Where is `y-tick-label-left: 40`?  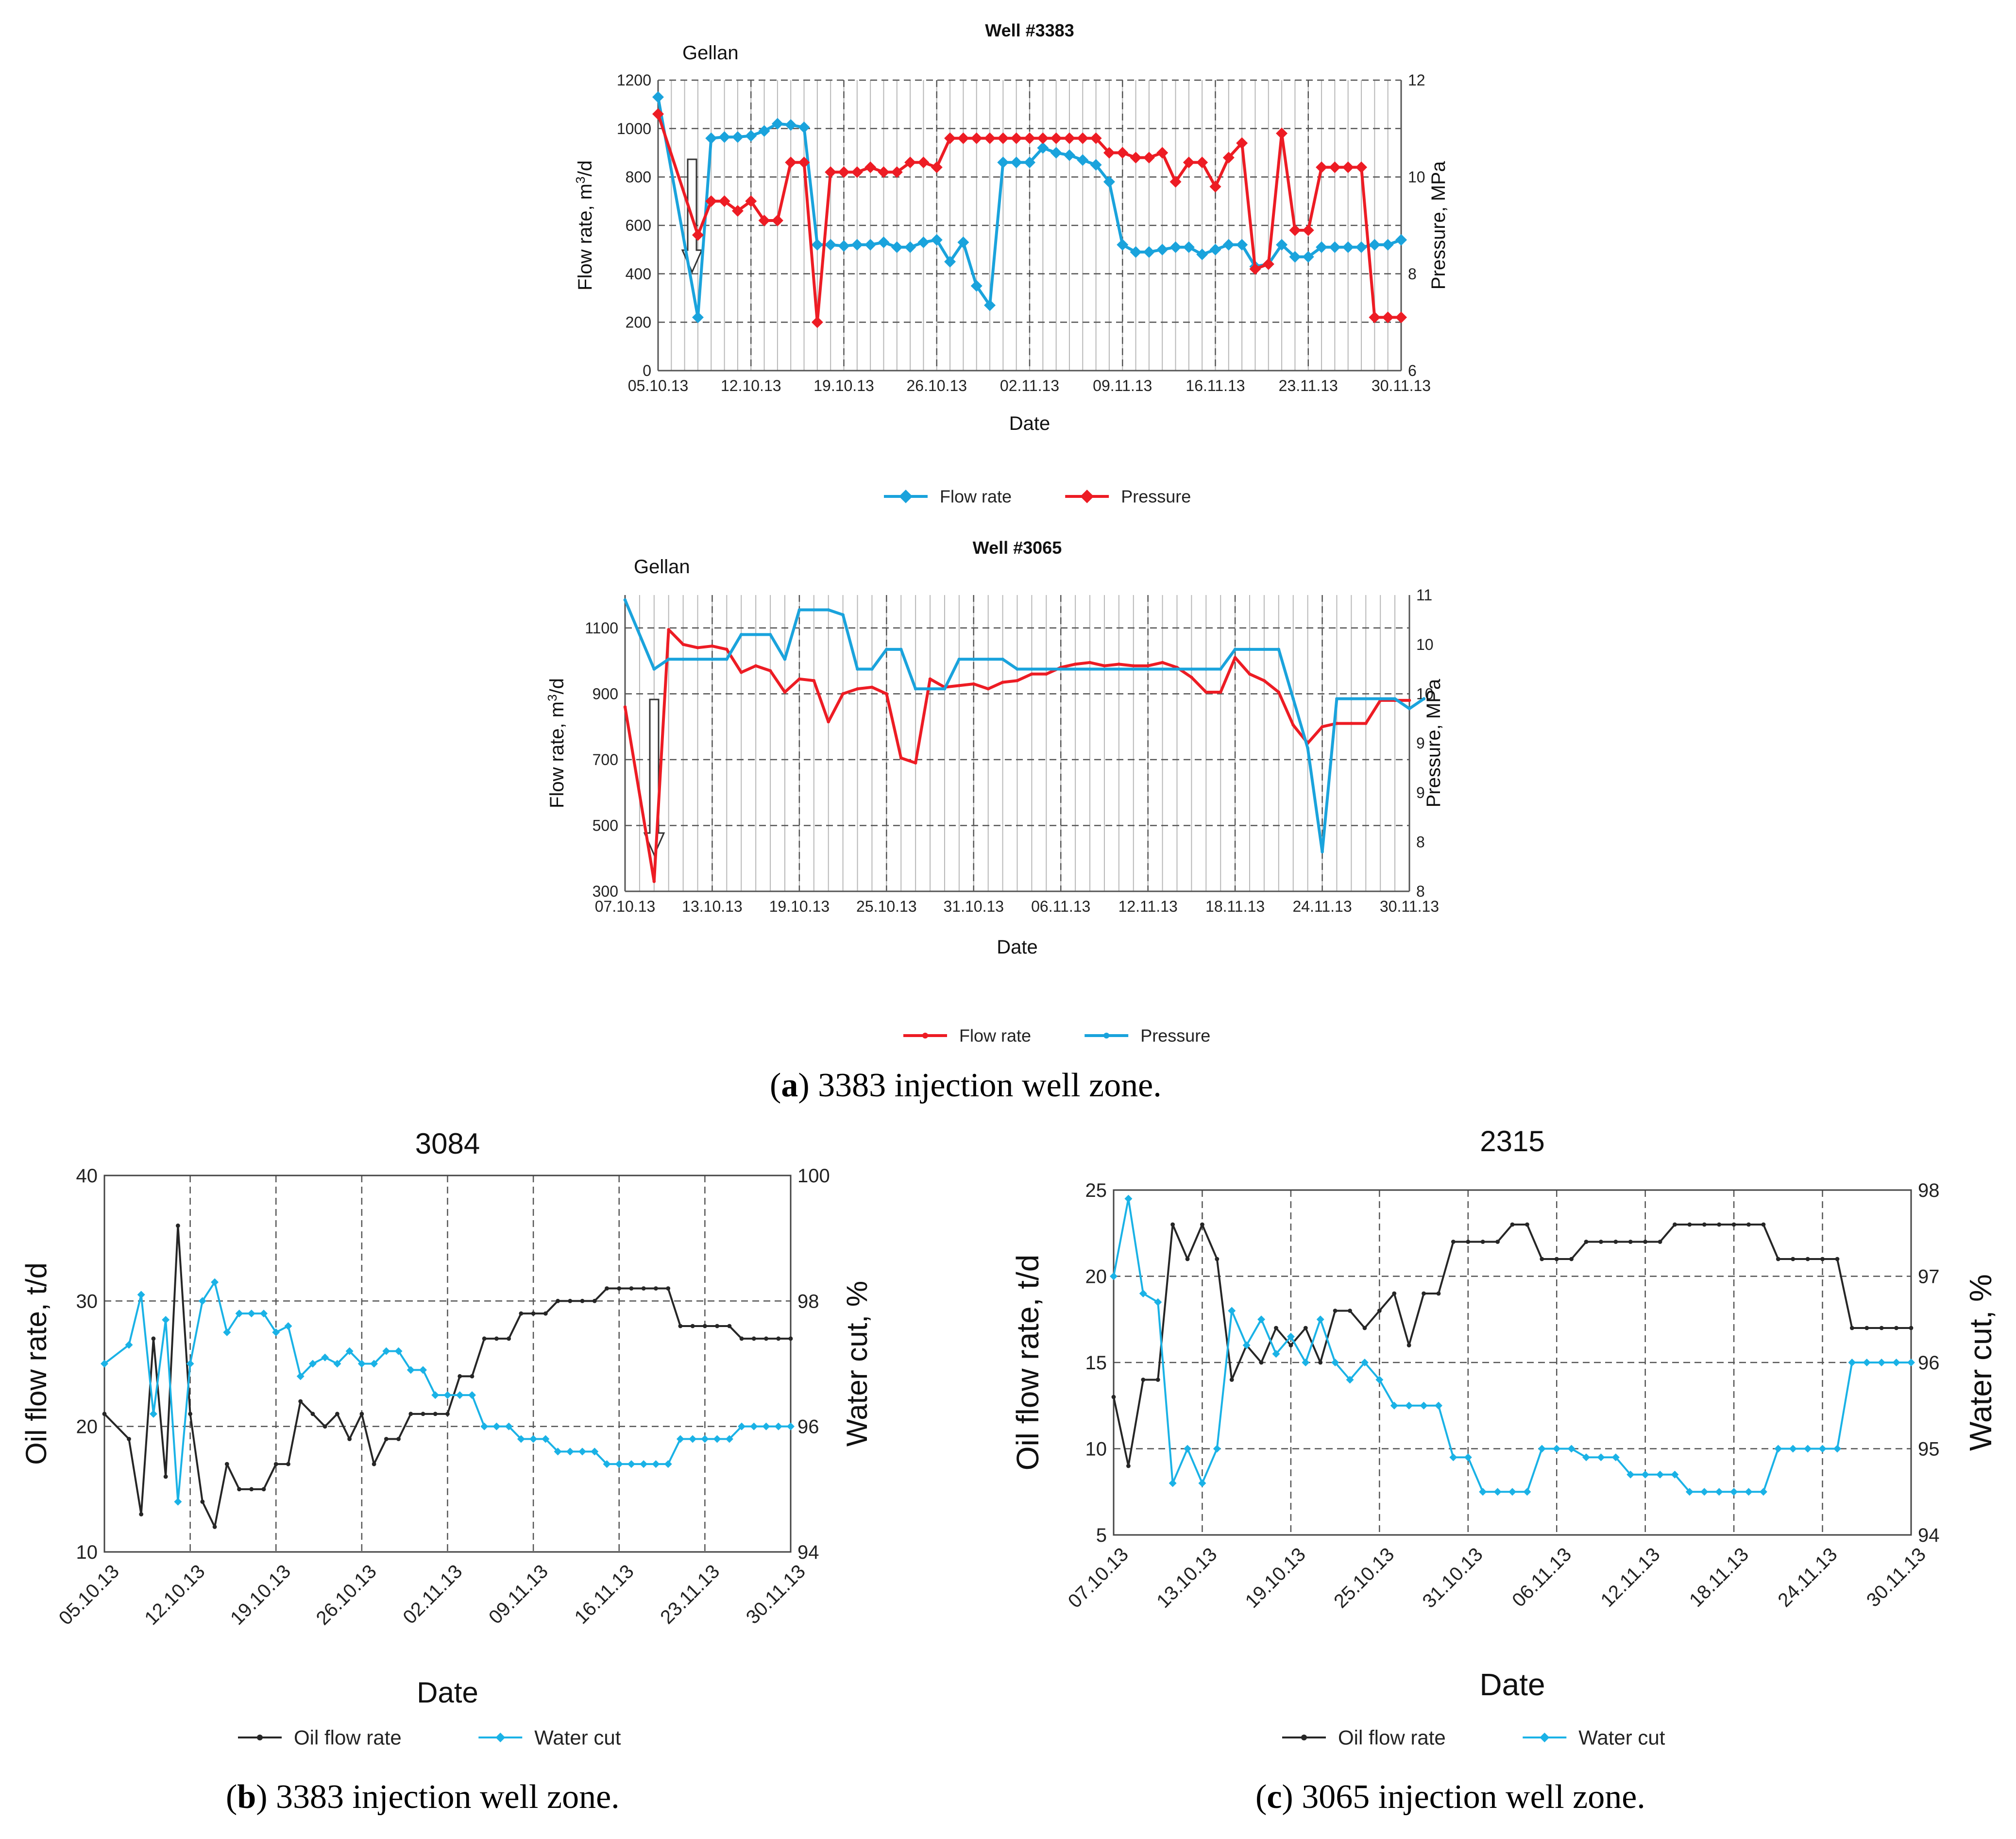
y-tick-label-left: 40 is located at coordinates (87, 1176).